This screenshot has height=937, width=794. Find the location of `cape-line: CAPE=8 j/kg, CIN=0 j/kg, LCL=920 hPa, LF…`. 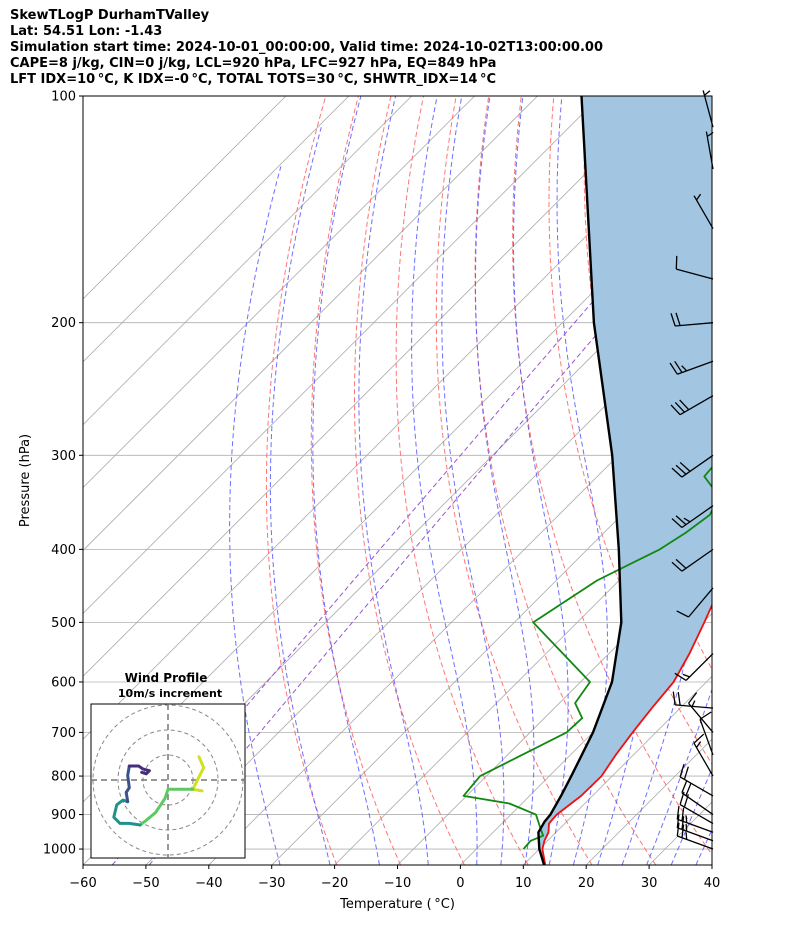

cape-line: CAPE=8 j/kg, CIN=0 j/kg, LCL=920 hPa, LF… is located at coordinates (253, 63).